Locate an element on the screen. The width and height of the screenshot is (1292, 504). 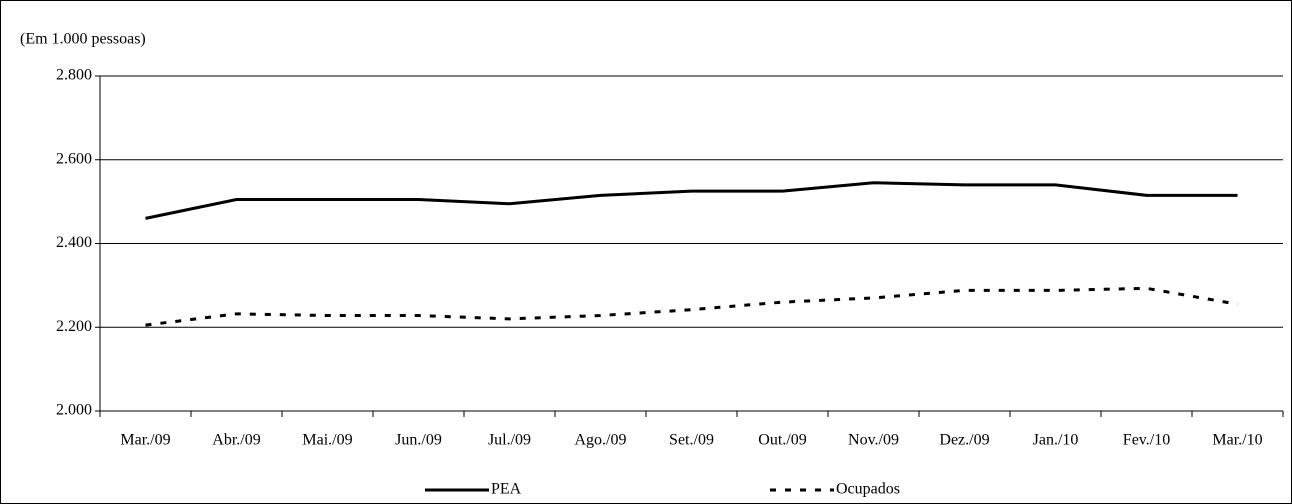
x-tick-label: Out./09 is located at coordinates (782, 440).